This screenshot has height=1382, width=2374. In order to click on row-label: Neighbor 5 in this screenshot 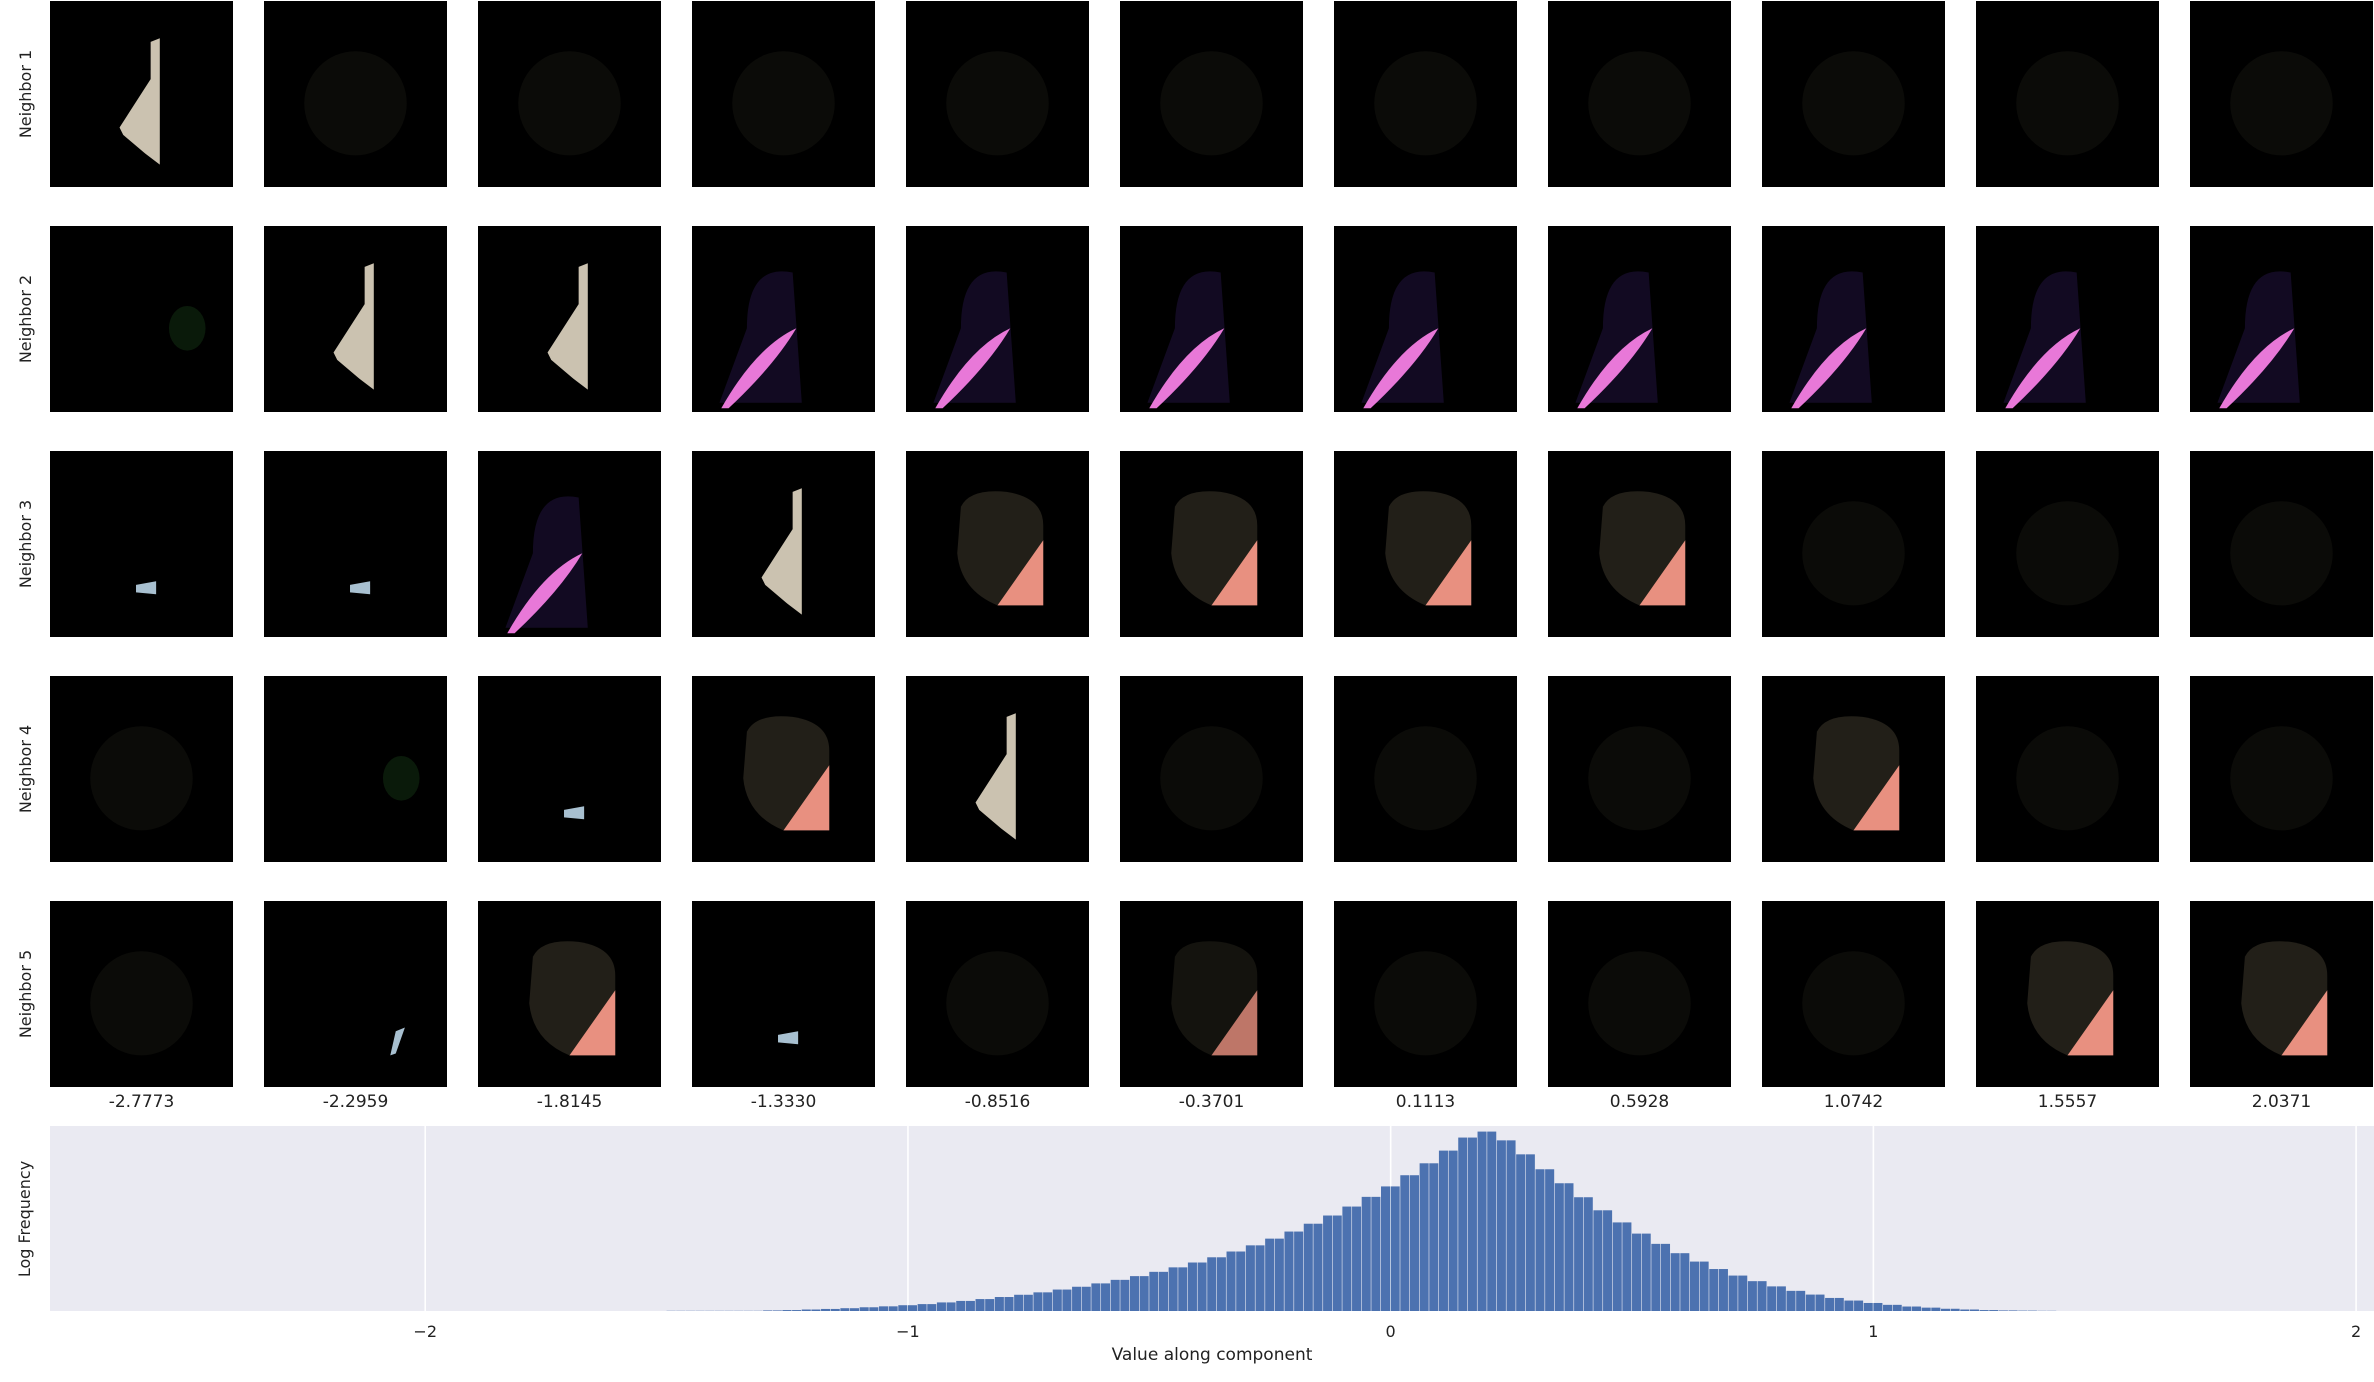, I will do `click(25, 994)`.